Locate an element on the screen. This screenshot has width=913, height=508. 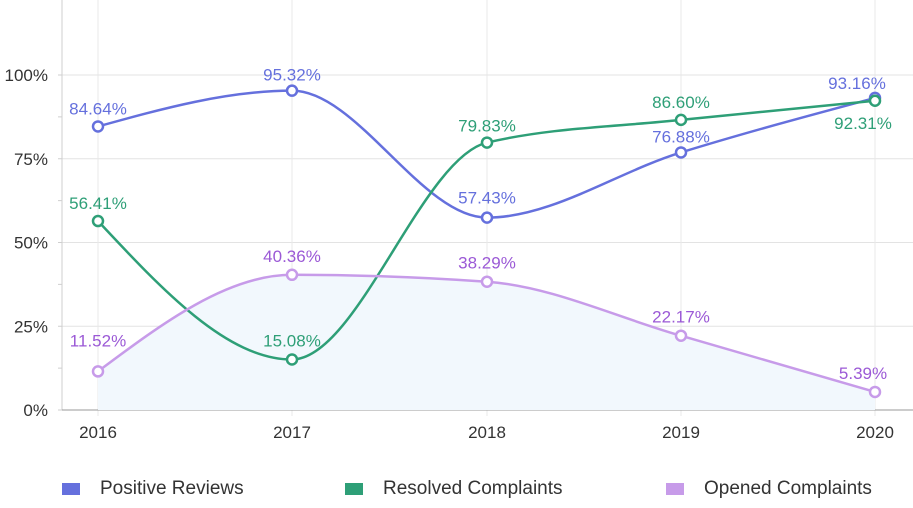
data-label-resolved-complaints: 15.08% is located at coordinates (292, 340).